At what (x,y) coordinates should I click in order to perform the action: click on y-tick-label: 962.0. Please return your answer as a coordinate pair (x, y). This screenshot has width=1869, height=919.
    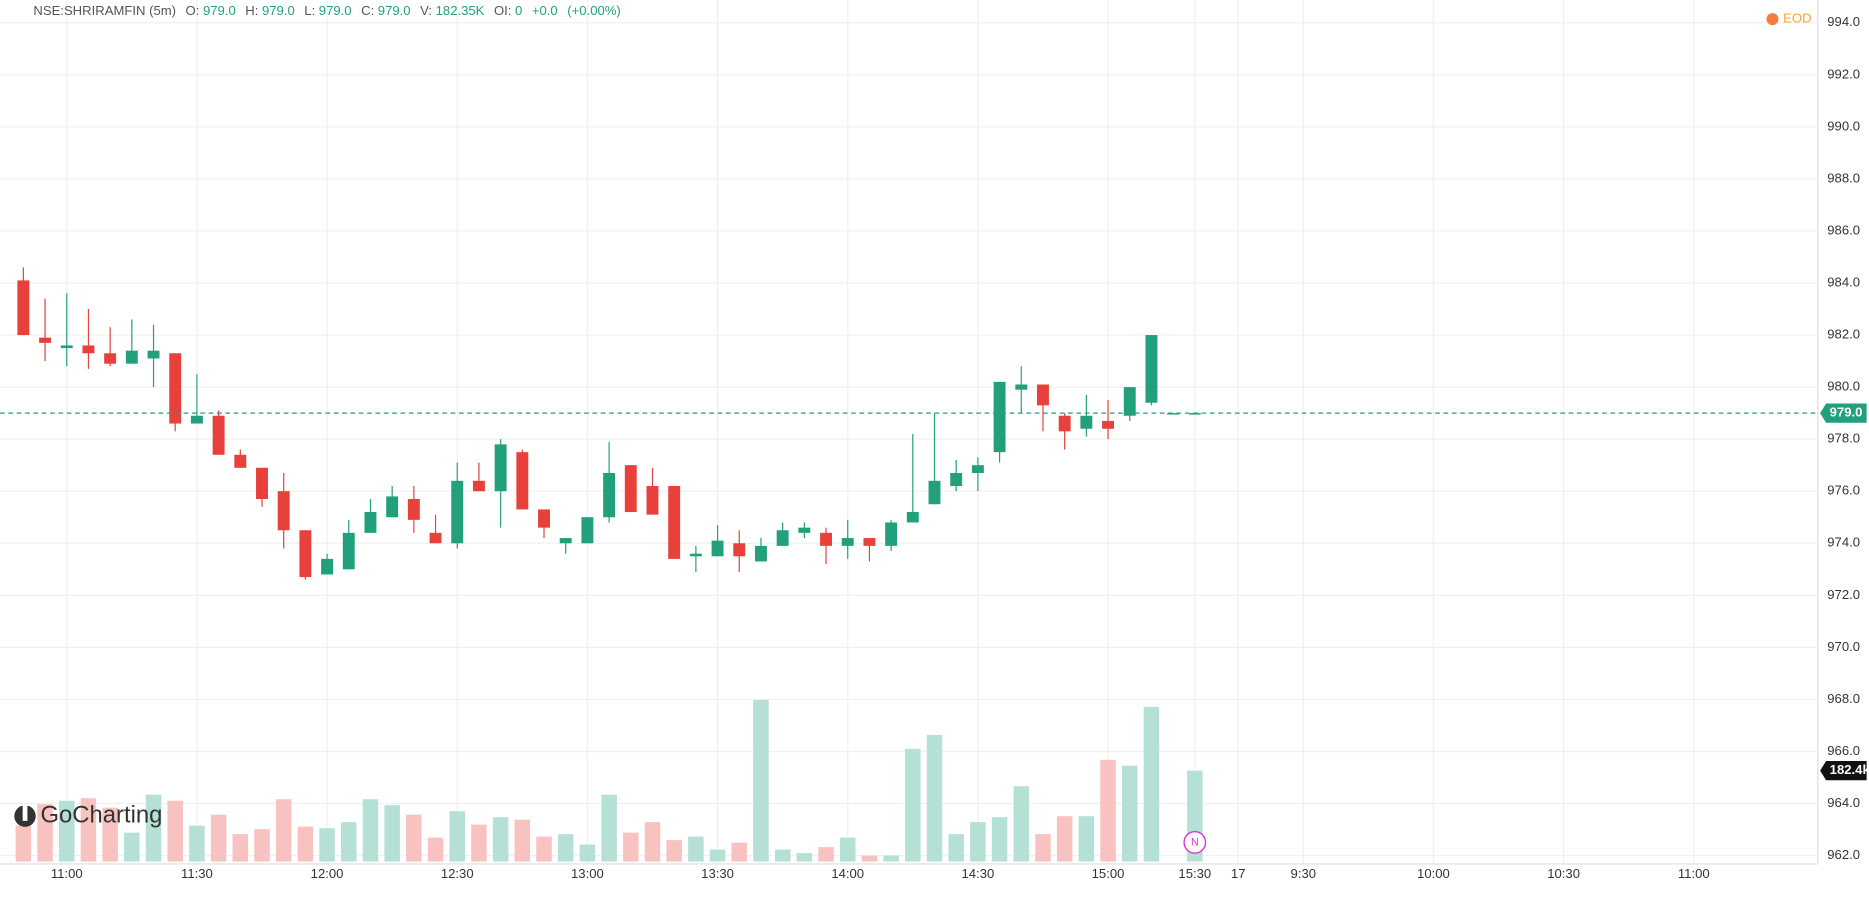
    Looking at the image, I should click on (1843, 854).